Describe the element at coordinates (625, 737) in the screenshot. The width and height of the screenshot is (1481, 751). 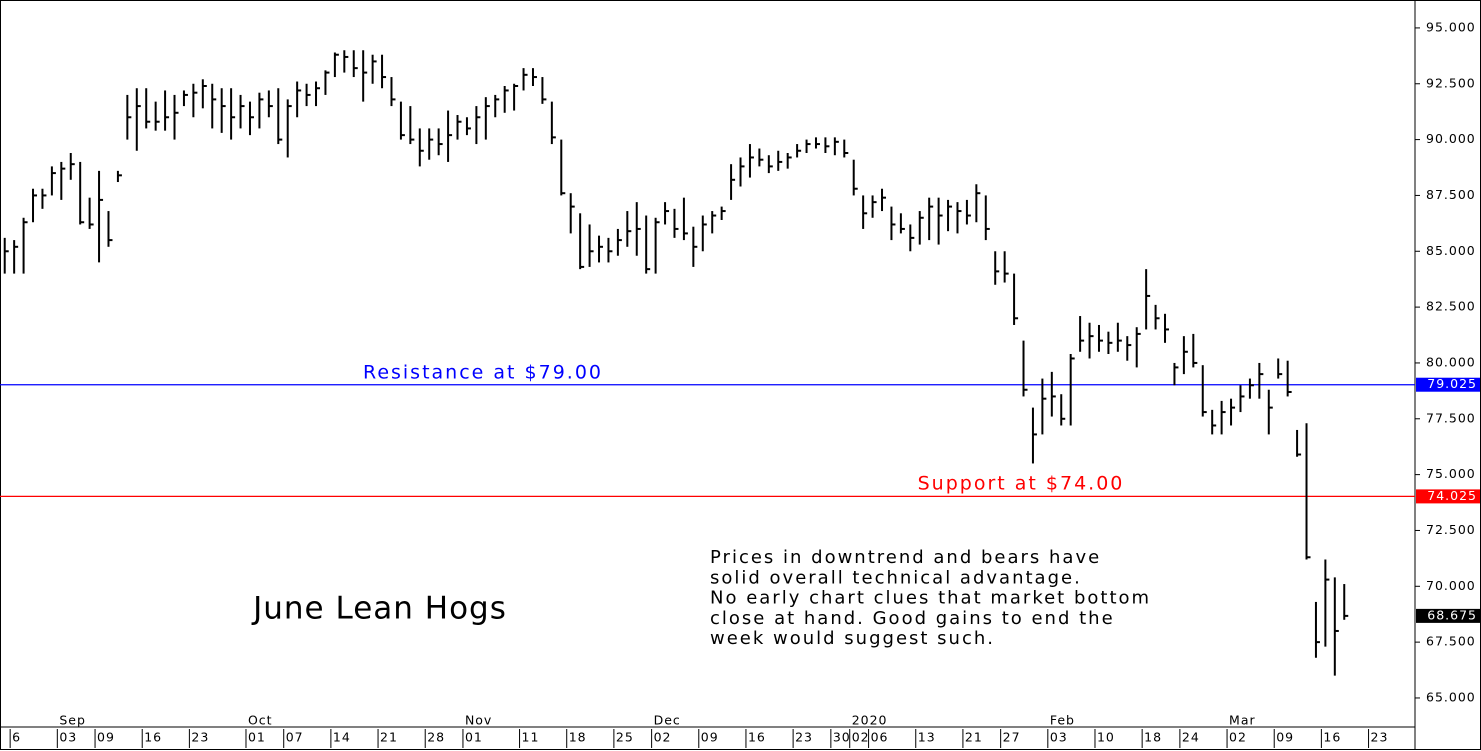
I see `x-tick-label: 25` at that location.